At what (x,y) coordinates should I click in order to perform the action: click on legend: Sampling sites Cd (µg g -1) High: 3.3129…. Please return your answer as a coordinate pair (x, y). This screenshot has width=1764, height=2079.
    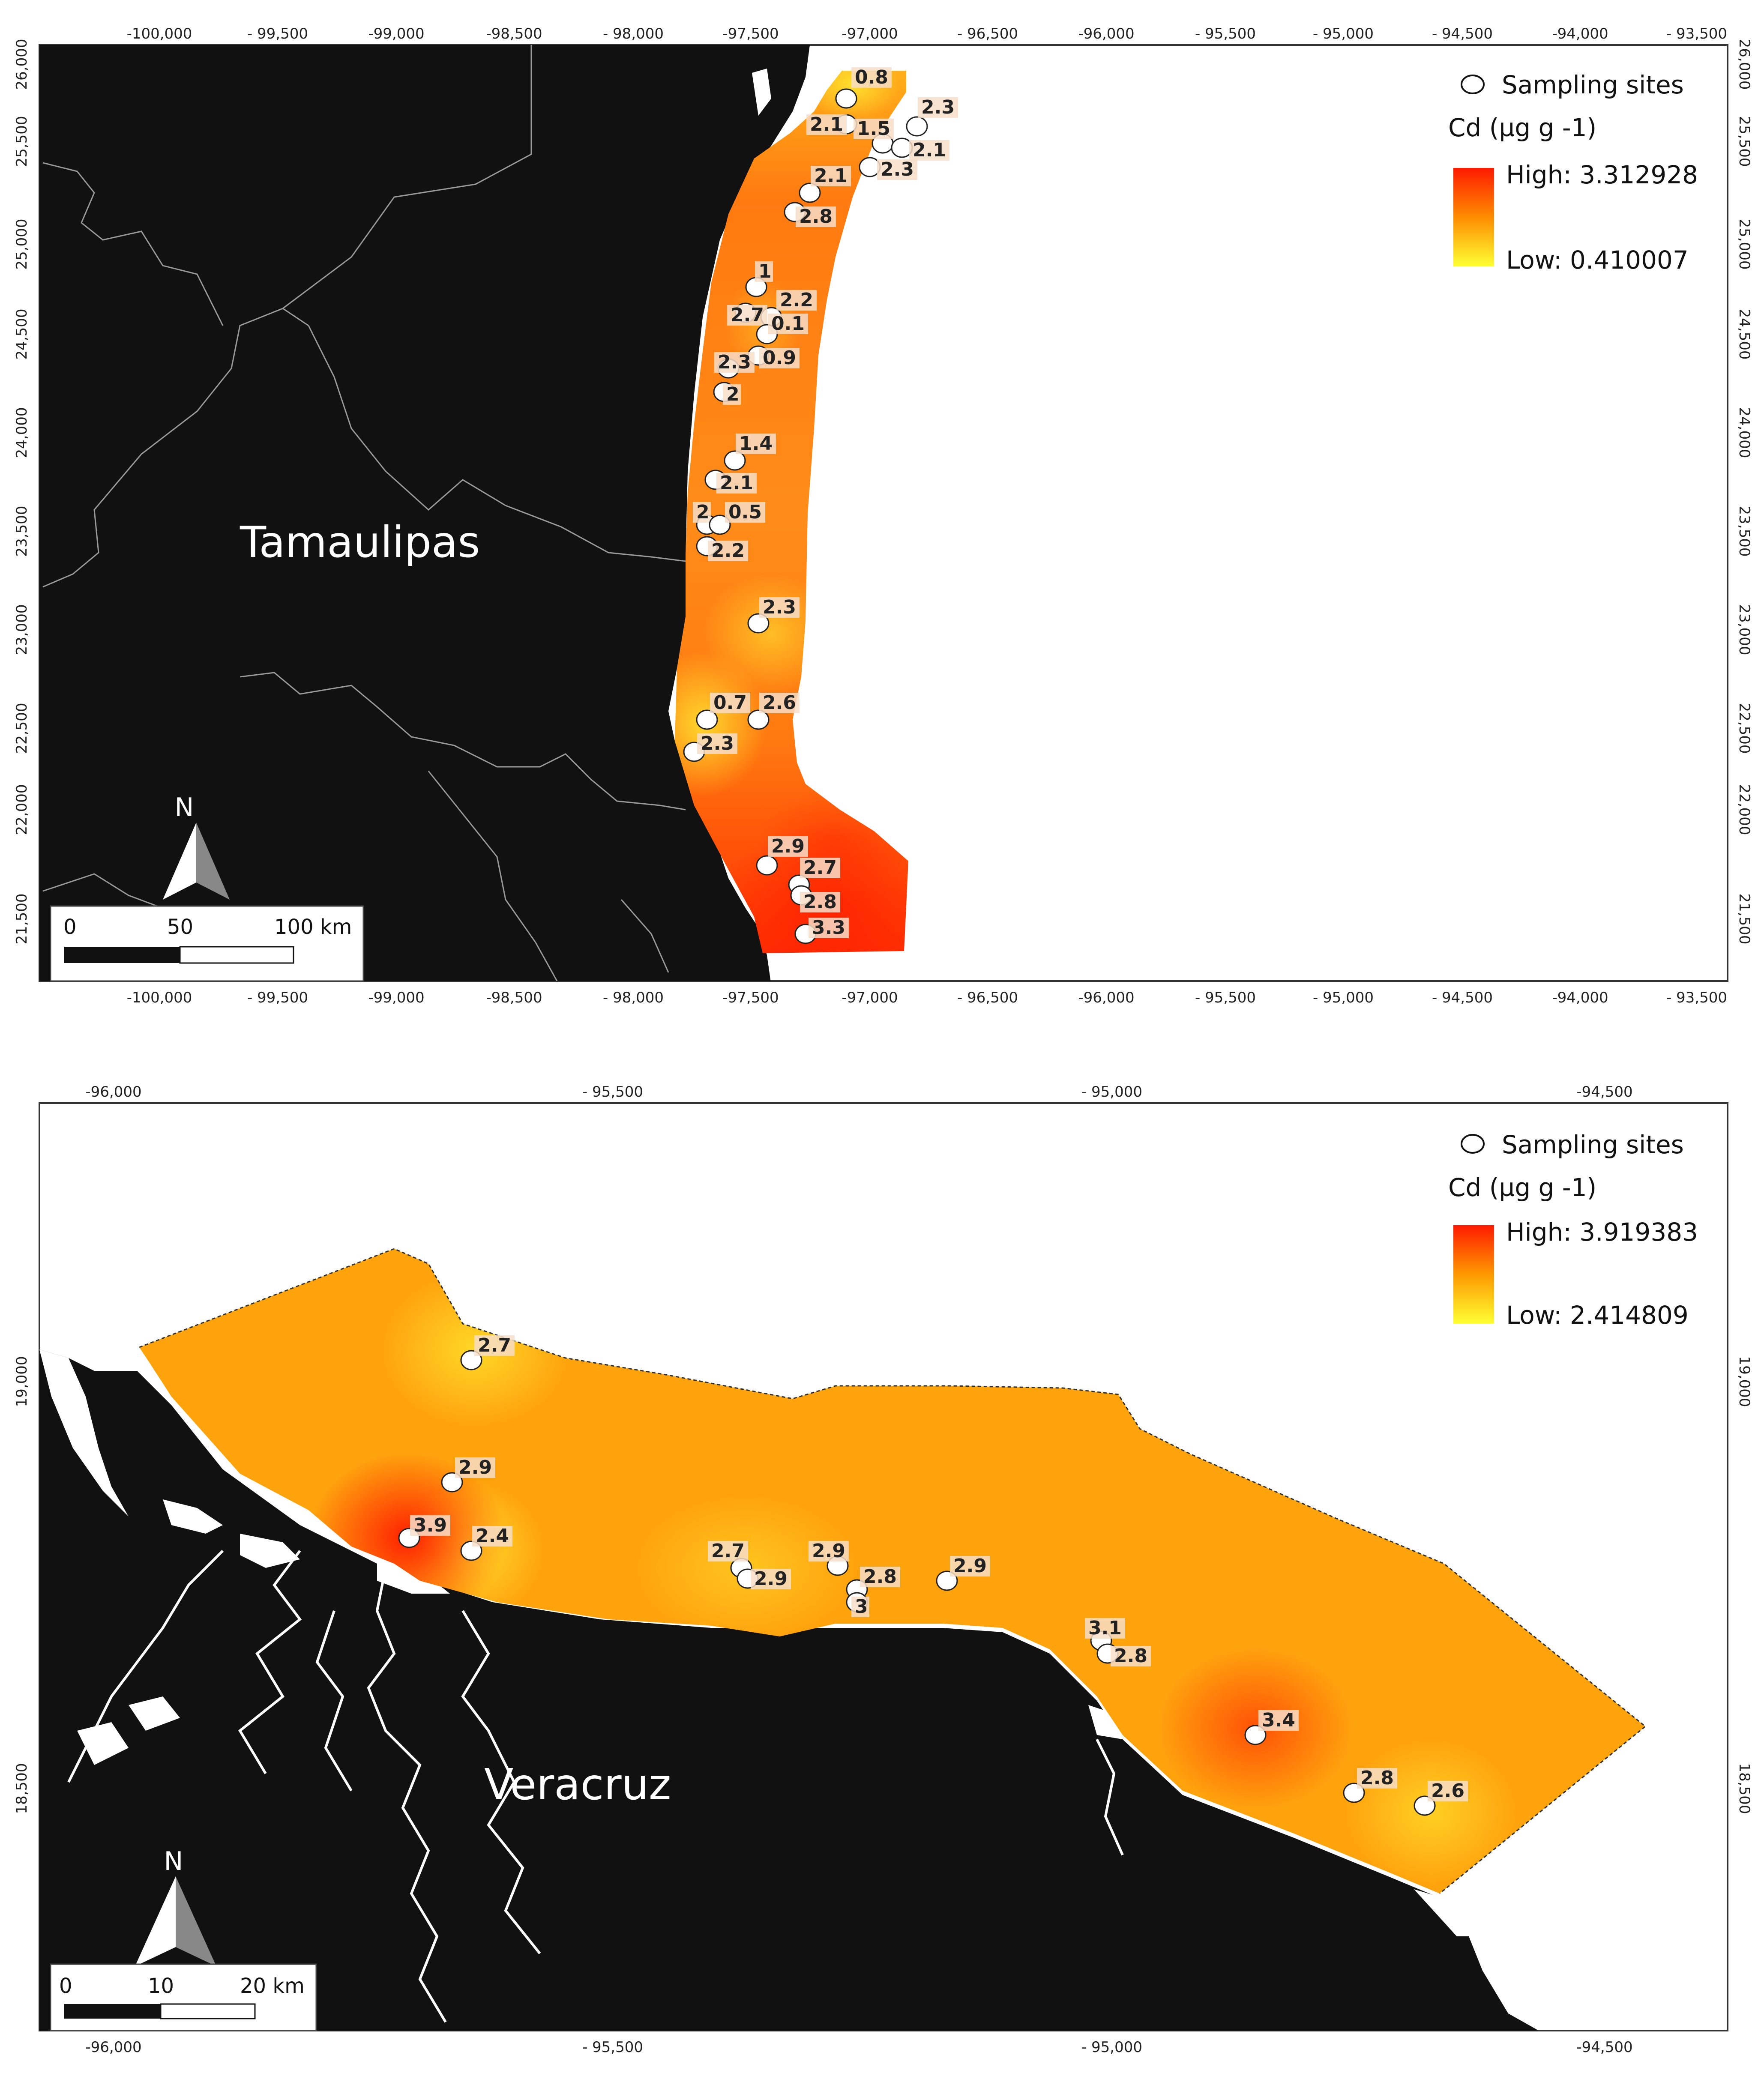
    Looking at the image, I should click on (1573, 172).